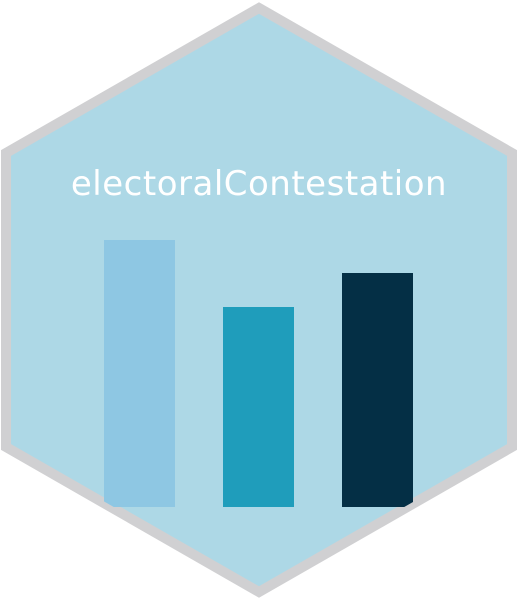  What do you see at coordinates (259, 184) in the screenshot?
I see `logo-title: electoralContestation` at bounding box center [259, 184].